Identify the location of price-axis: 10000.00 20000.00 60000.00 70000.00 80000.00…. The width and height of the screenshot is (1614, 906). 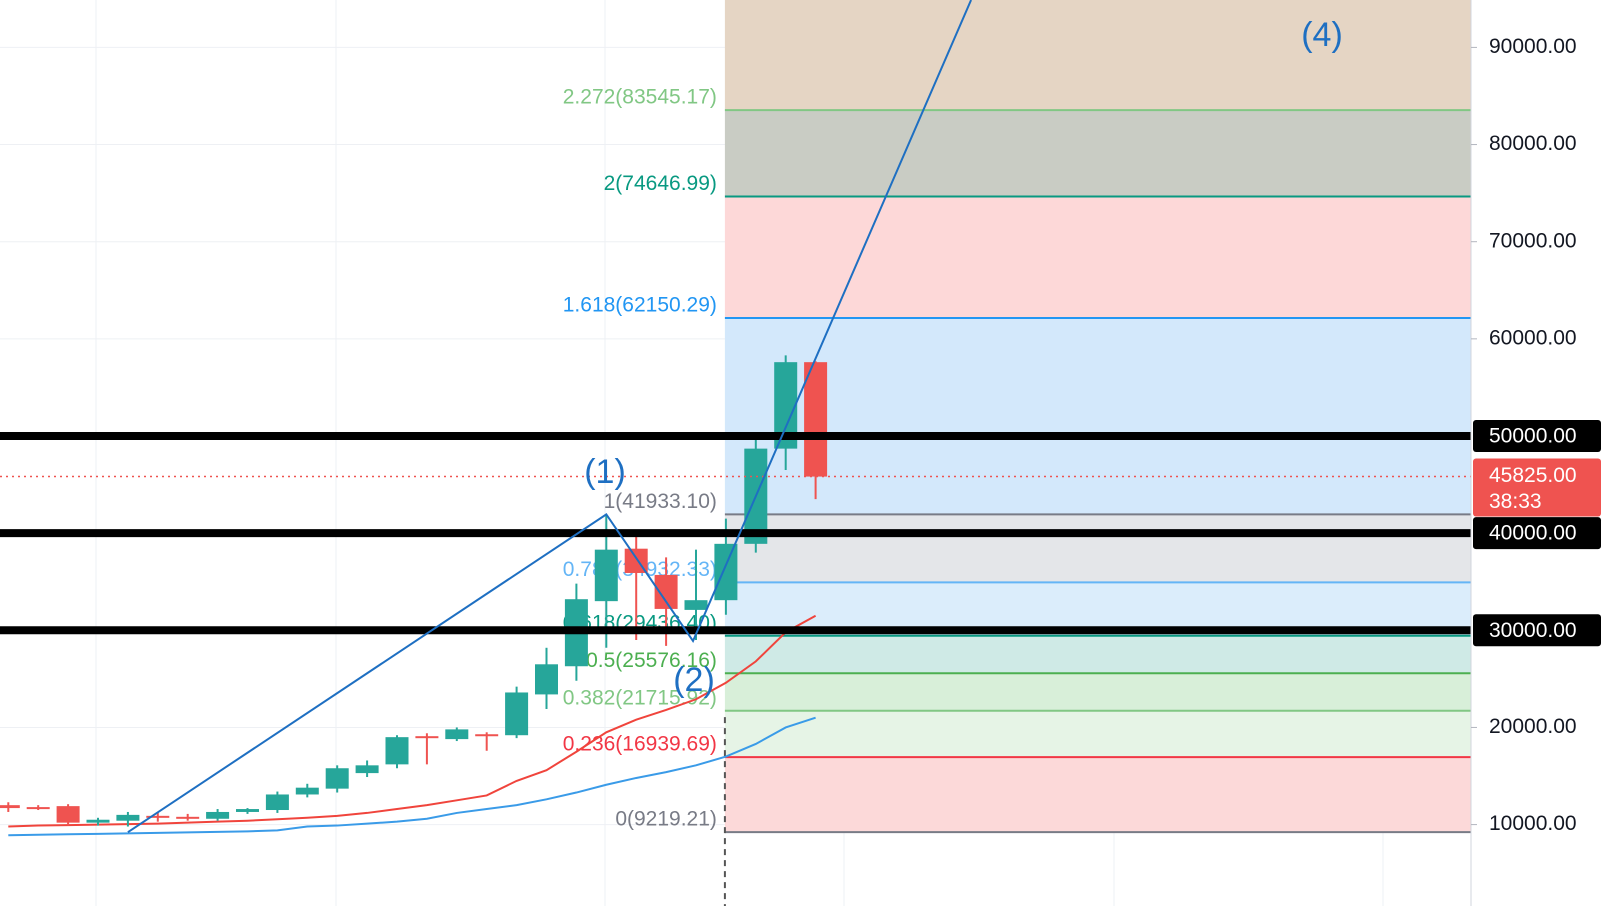
(1536, 435).